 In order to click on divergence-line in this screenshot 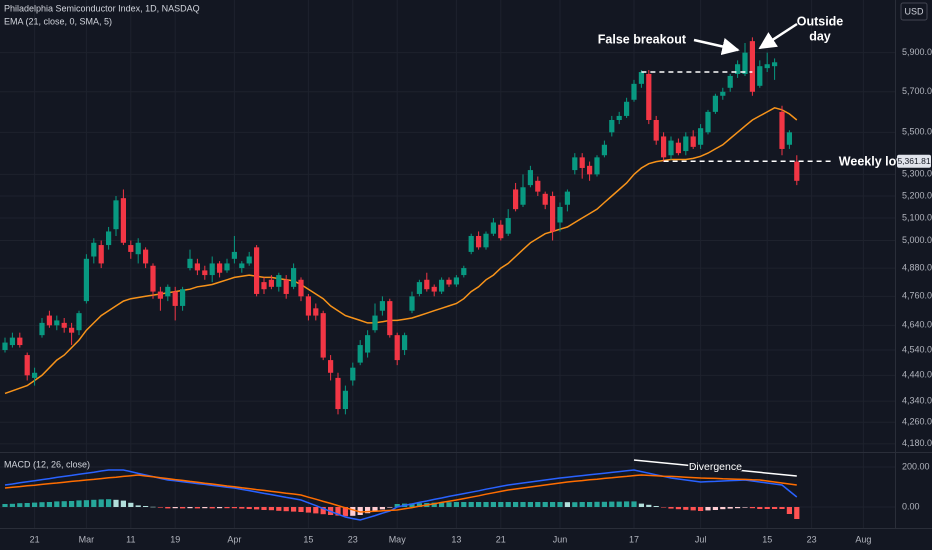, I will do `click(715, 468)`.